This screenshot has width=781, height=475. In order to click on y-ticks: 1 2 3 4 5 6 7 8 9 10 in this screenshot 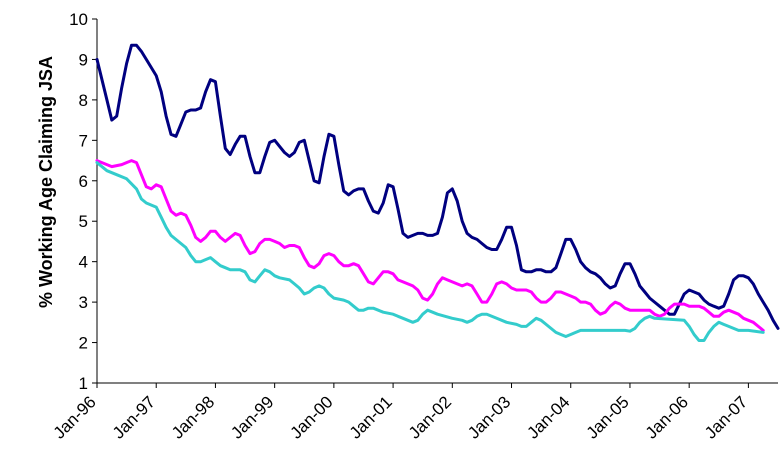, I will do `click(83, 201)`.